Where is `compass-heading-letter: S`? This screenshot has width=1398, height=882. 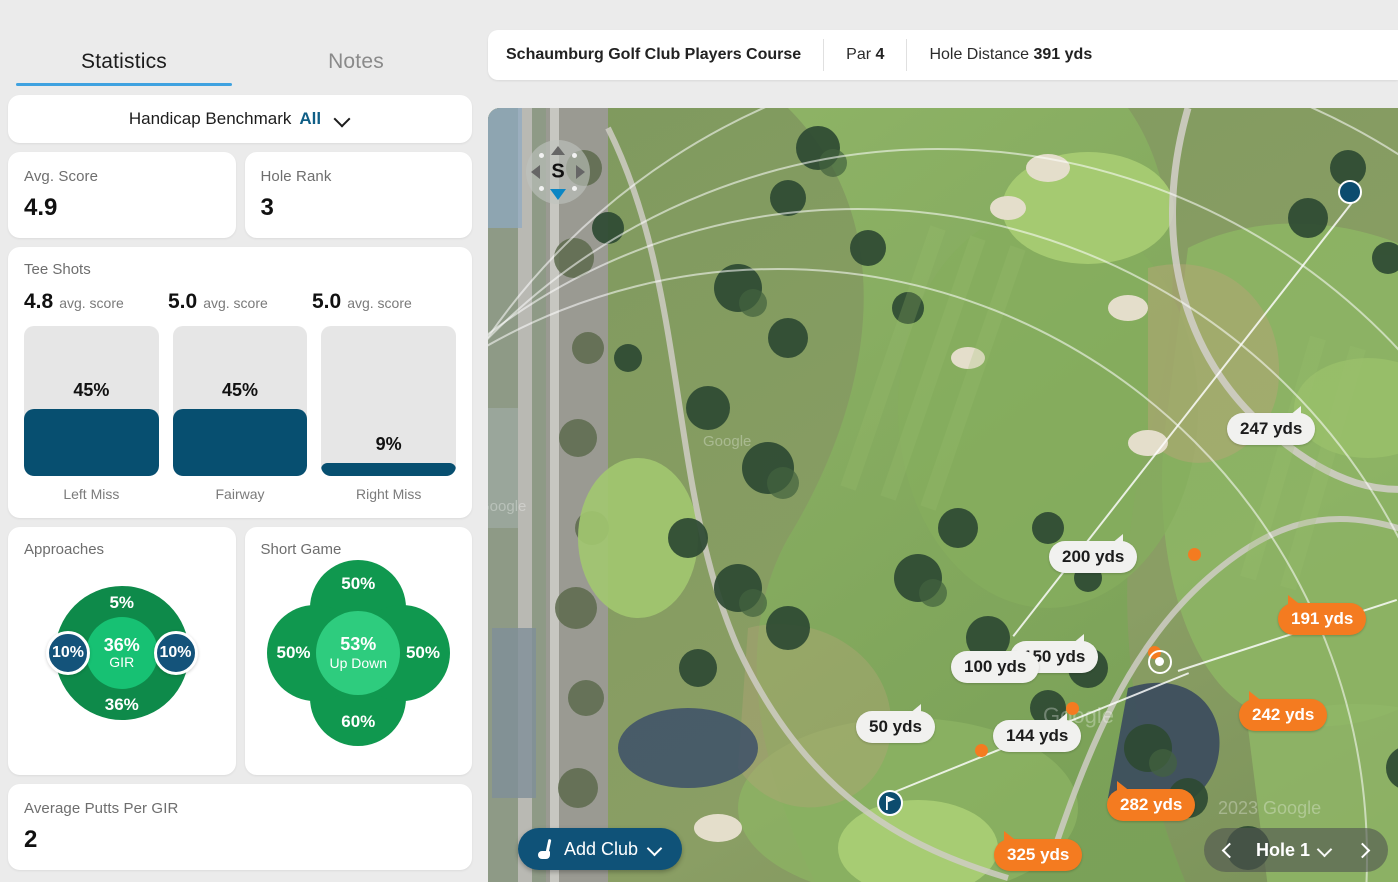 compass-heading-letter: S is located at coordinates (558, 171).